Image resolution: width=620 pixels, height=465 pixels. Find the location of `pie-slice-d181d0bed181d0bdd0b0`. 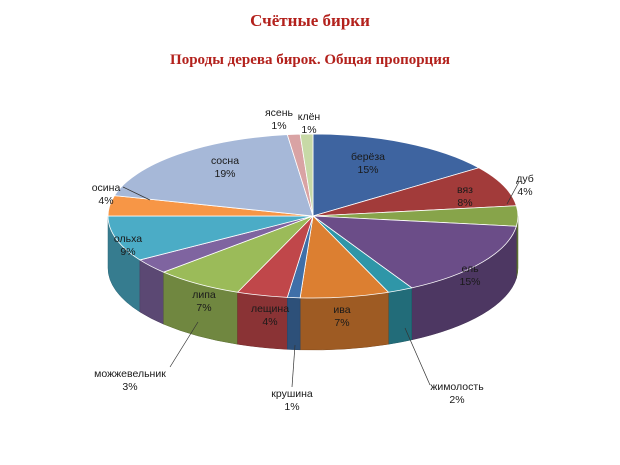

pie-slice-d181d0bed181d0bdd0b0 is located at coordinates (213, 175).